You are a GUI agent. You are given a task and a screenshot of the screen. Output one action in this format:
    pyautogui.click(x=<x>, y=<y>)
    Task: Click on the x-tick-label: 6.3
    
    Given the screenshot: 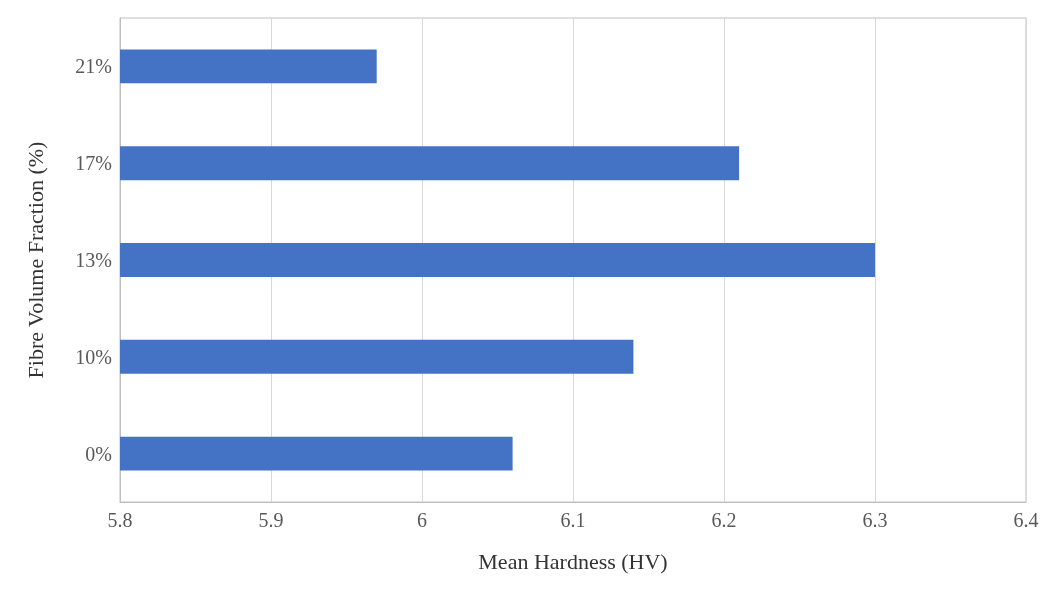 What is the action you would take?
    pyautogui.click(x=875, y=520)
    